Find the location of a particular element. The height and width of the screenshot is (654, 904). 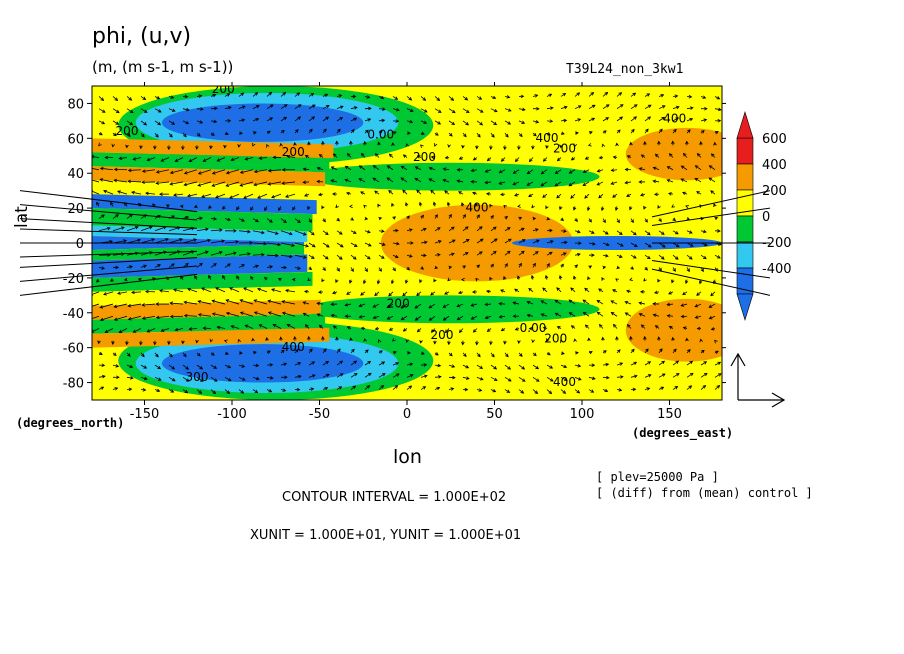

se-orange is located at coordinates (556, 369).